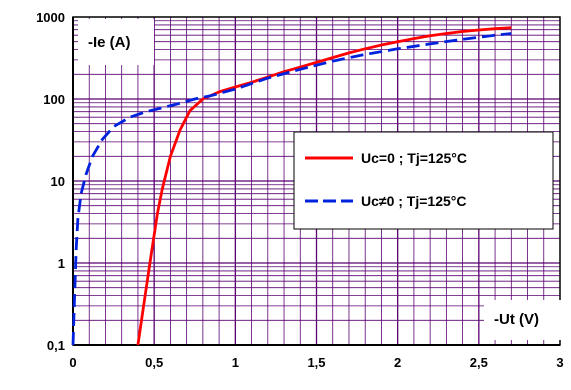 This screenshot has height=390, width=571. What do you see at coordinates (414, 158) in the screenshot?
I see `legend-label-series-0: Uc=0 ; Tj=125°C` at bounding box center [414, 158].